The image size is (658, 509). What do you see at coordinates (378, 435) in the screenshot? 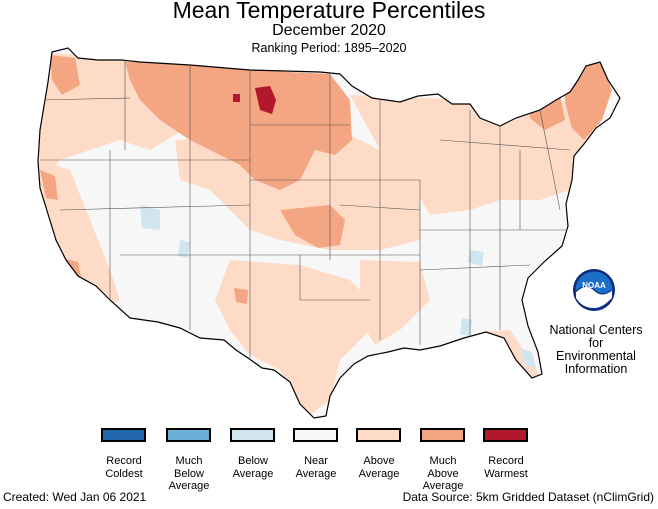
I see `legend-swatch-above-average` at bounding box center [378, 435].